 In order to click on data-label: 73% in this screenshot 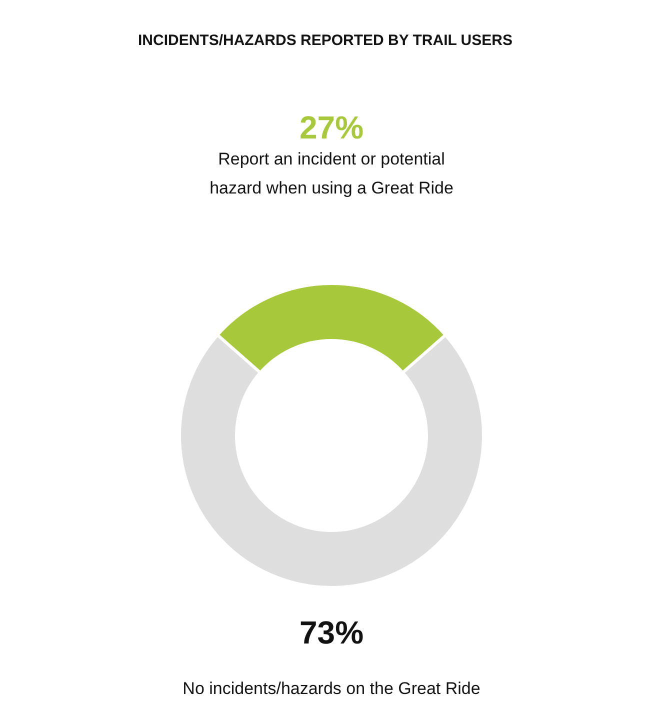, I will do `click(331, 632)`.